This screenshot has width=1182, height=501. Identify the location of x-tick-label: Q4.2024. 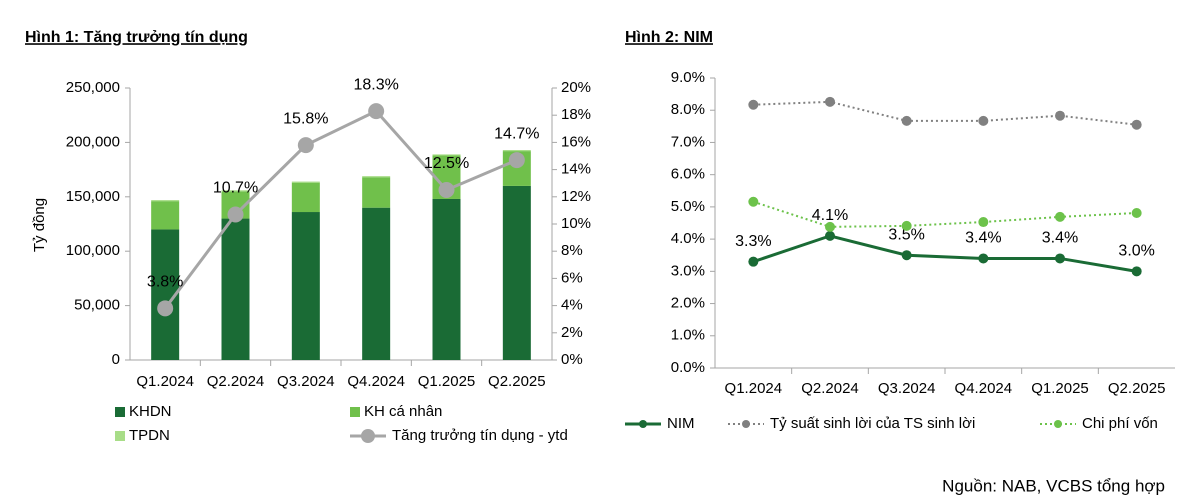
(376, 381).